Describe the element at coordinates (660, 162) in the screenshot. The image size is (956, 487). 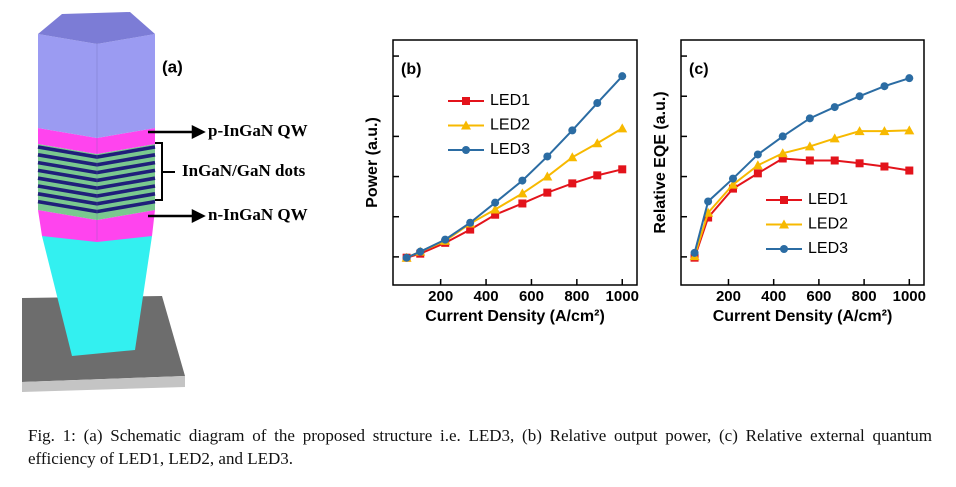
I see `y-axis-label: Relative EQE (a.u.)` at that location.